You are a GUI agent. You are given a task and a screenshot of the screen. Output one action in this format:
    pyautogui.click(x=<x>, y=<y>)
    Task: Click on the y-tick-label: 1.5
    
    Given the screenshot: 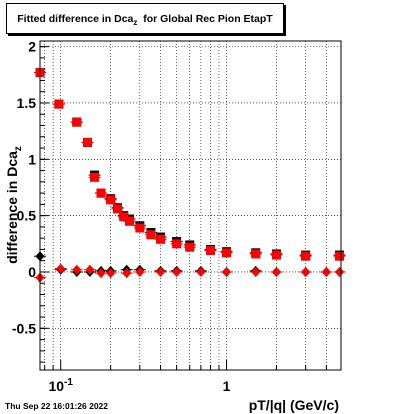 What is the action you would take?
    pyautogui.click(x=27, y=103)
    